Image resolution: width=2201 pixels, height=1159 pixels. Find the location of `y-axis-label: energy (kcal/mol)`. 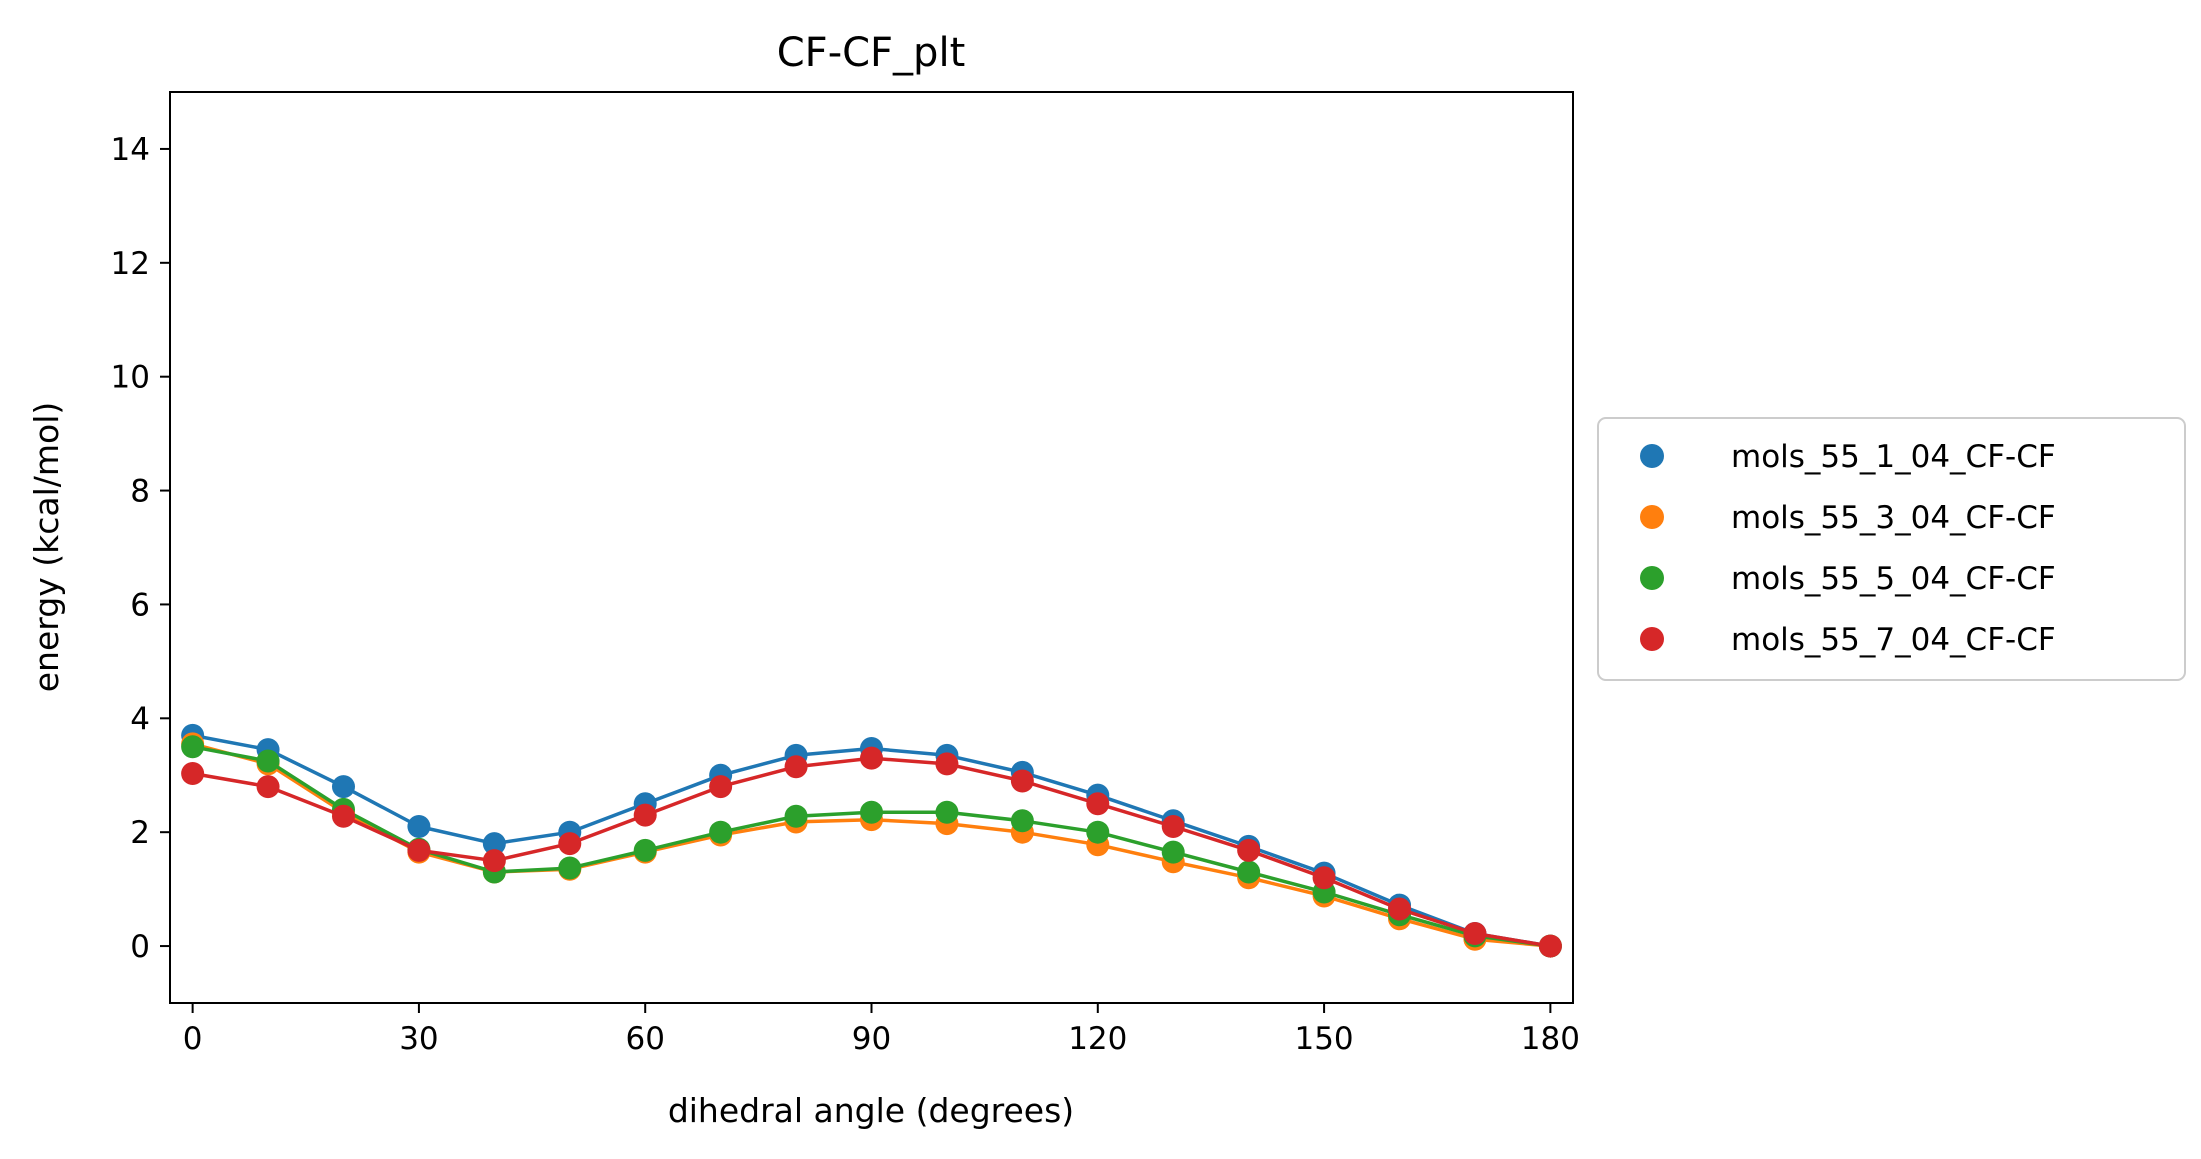

y-axis-label: energy (kcal/mol) is located at coordinates (46, 547).